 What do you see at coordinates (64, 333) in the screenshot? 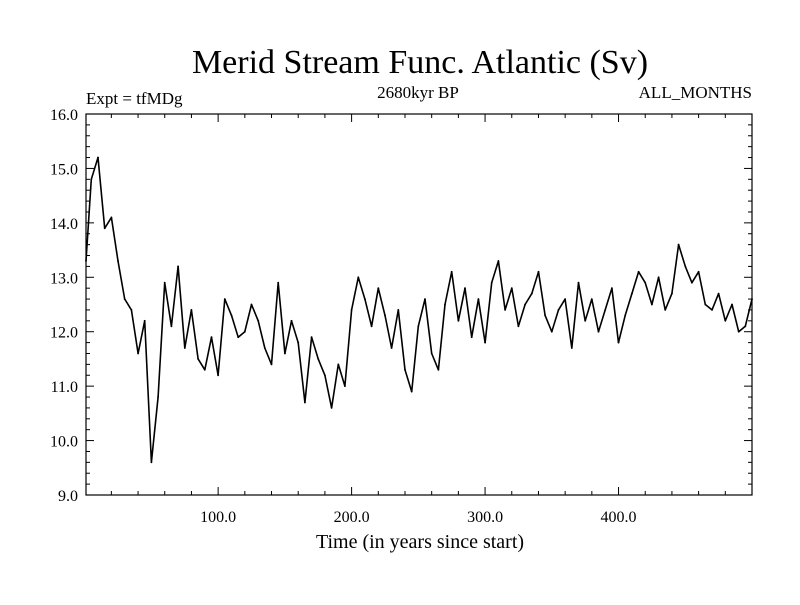
I see `y-tick-label: 12.0` at bounding box center [64, 333].